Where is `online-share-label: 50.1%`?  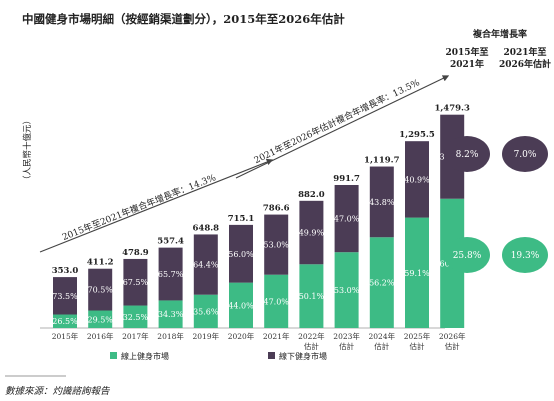
online-share-label: 50.1% is located at coordinates (312, 296).